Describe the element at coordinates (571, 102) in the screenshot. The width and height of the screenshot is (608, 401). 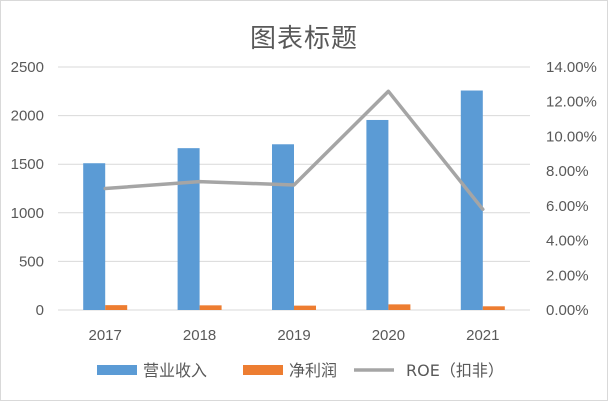
I see `right-tick-label: 12.00%` at that location.